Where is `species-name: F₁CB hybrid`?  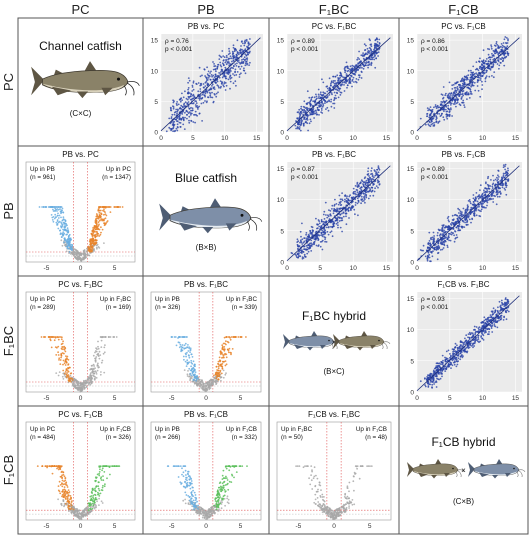
species-name: F₁CB hybrid is located at coordinates (463, 442).